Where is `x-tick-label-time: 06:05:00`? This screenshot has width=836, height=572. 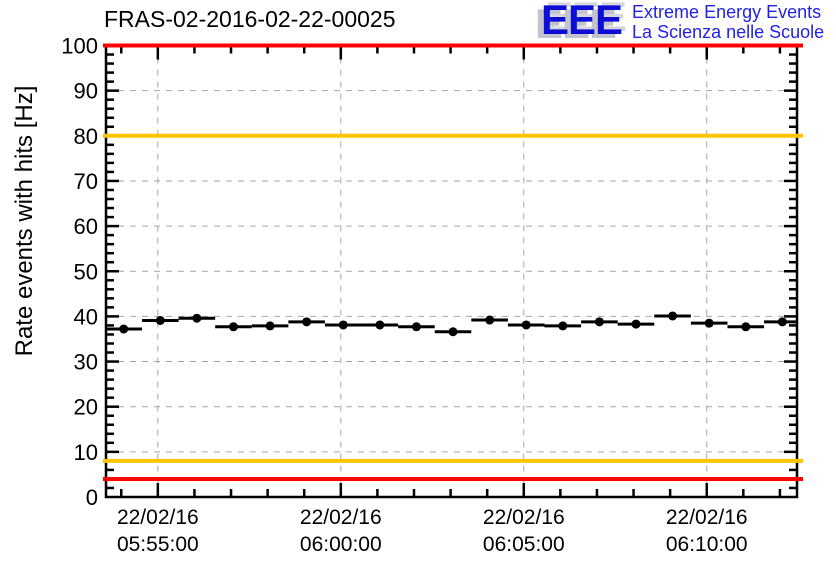 x-tick-label-time: 06:05:00 is located at coordinates (524, 544).